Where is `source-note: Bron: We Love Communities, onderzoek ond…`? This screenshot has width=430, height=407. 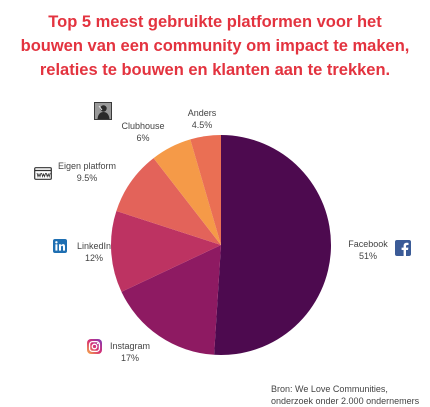
source-note: Bron: We Love Communities, onderzoek ond… is located at coordinates (345, 395).